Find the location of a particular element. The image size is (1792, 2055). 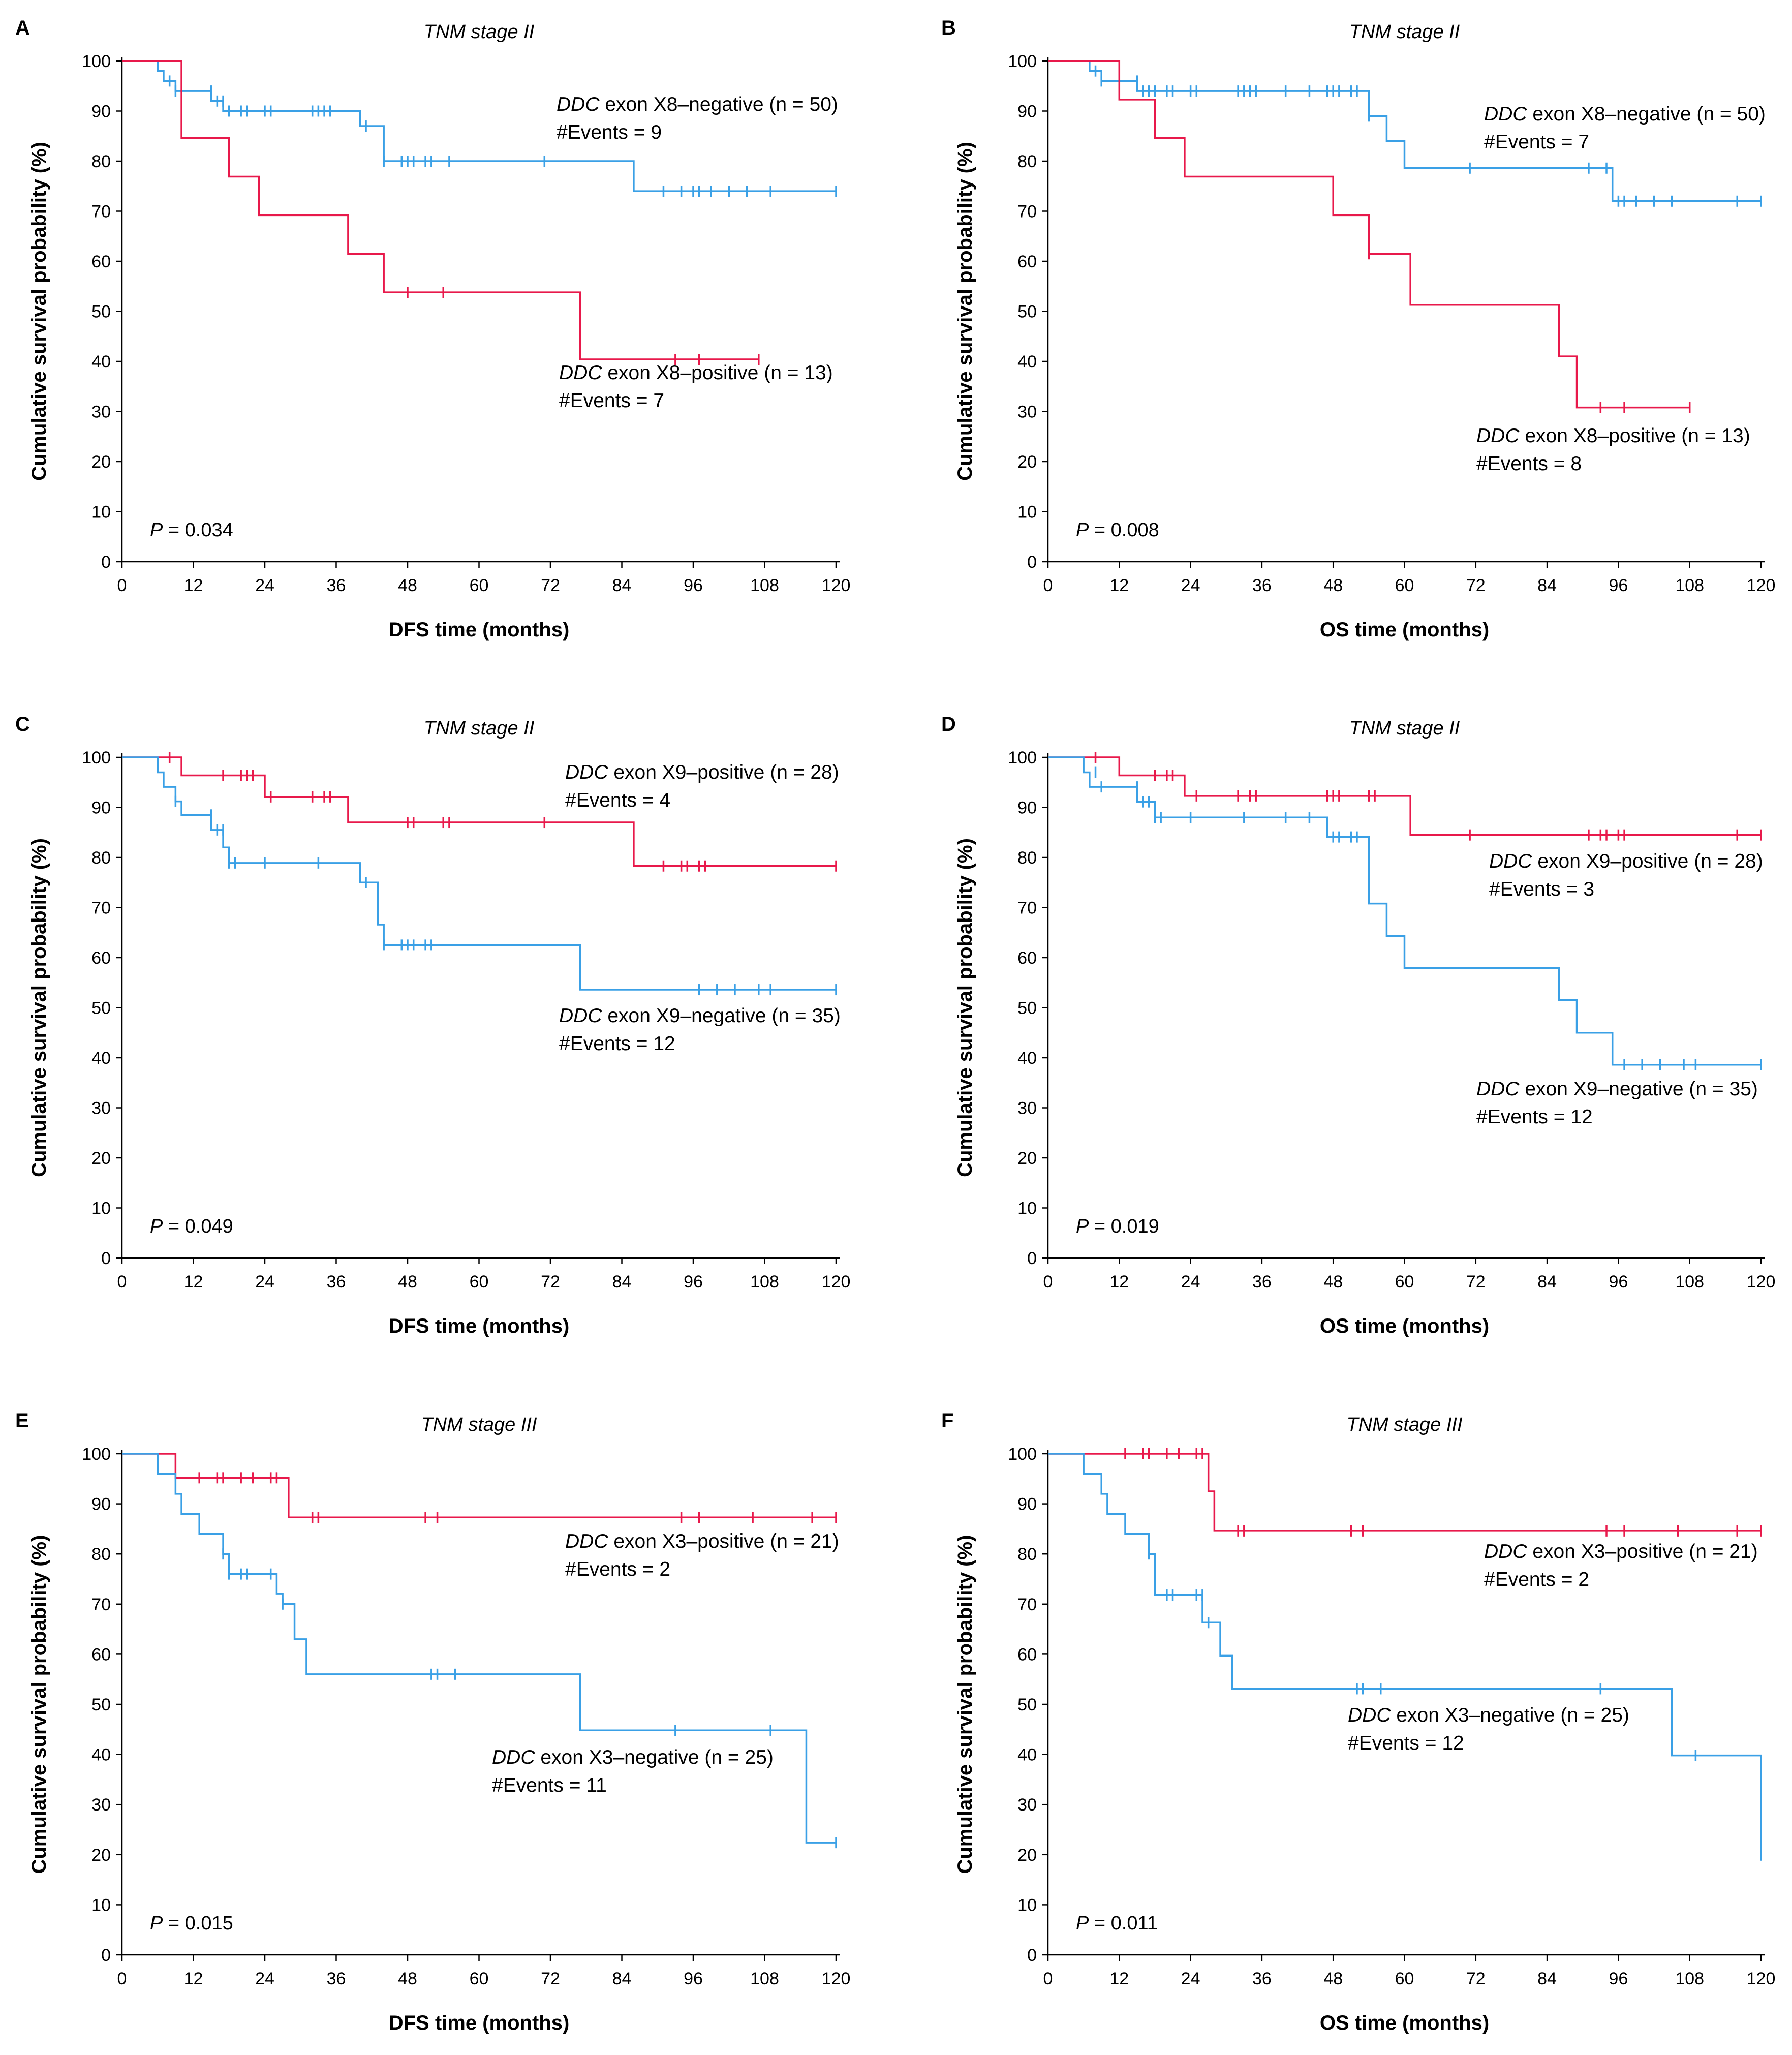

panel-b-x-tick-label: 48 is located at coordinates (1333, 585).